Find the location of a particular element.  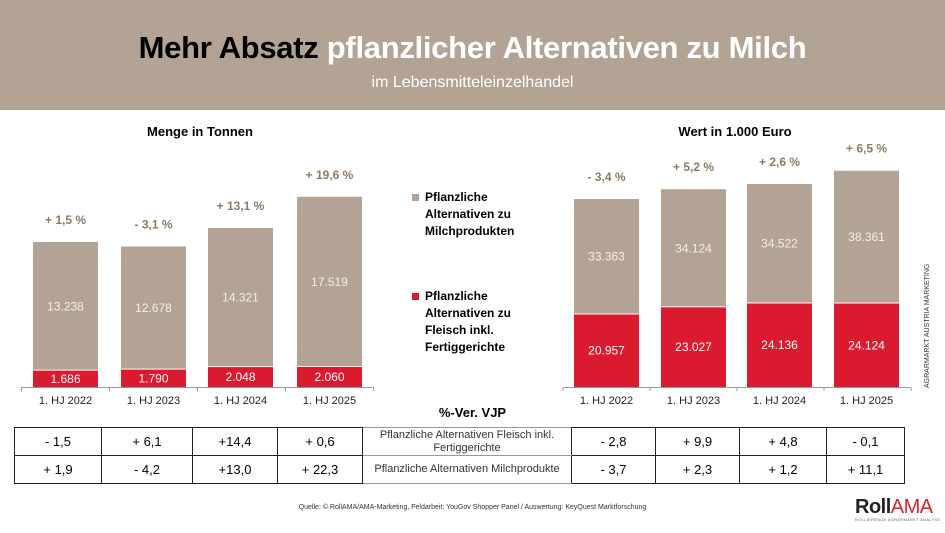

data-label-milk: 33.363 is located at coordinates (606, 257).